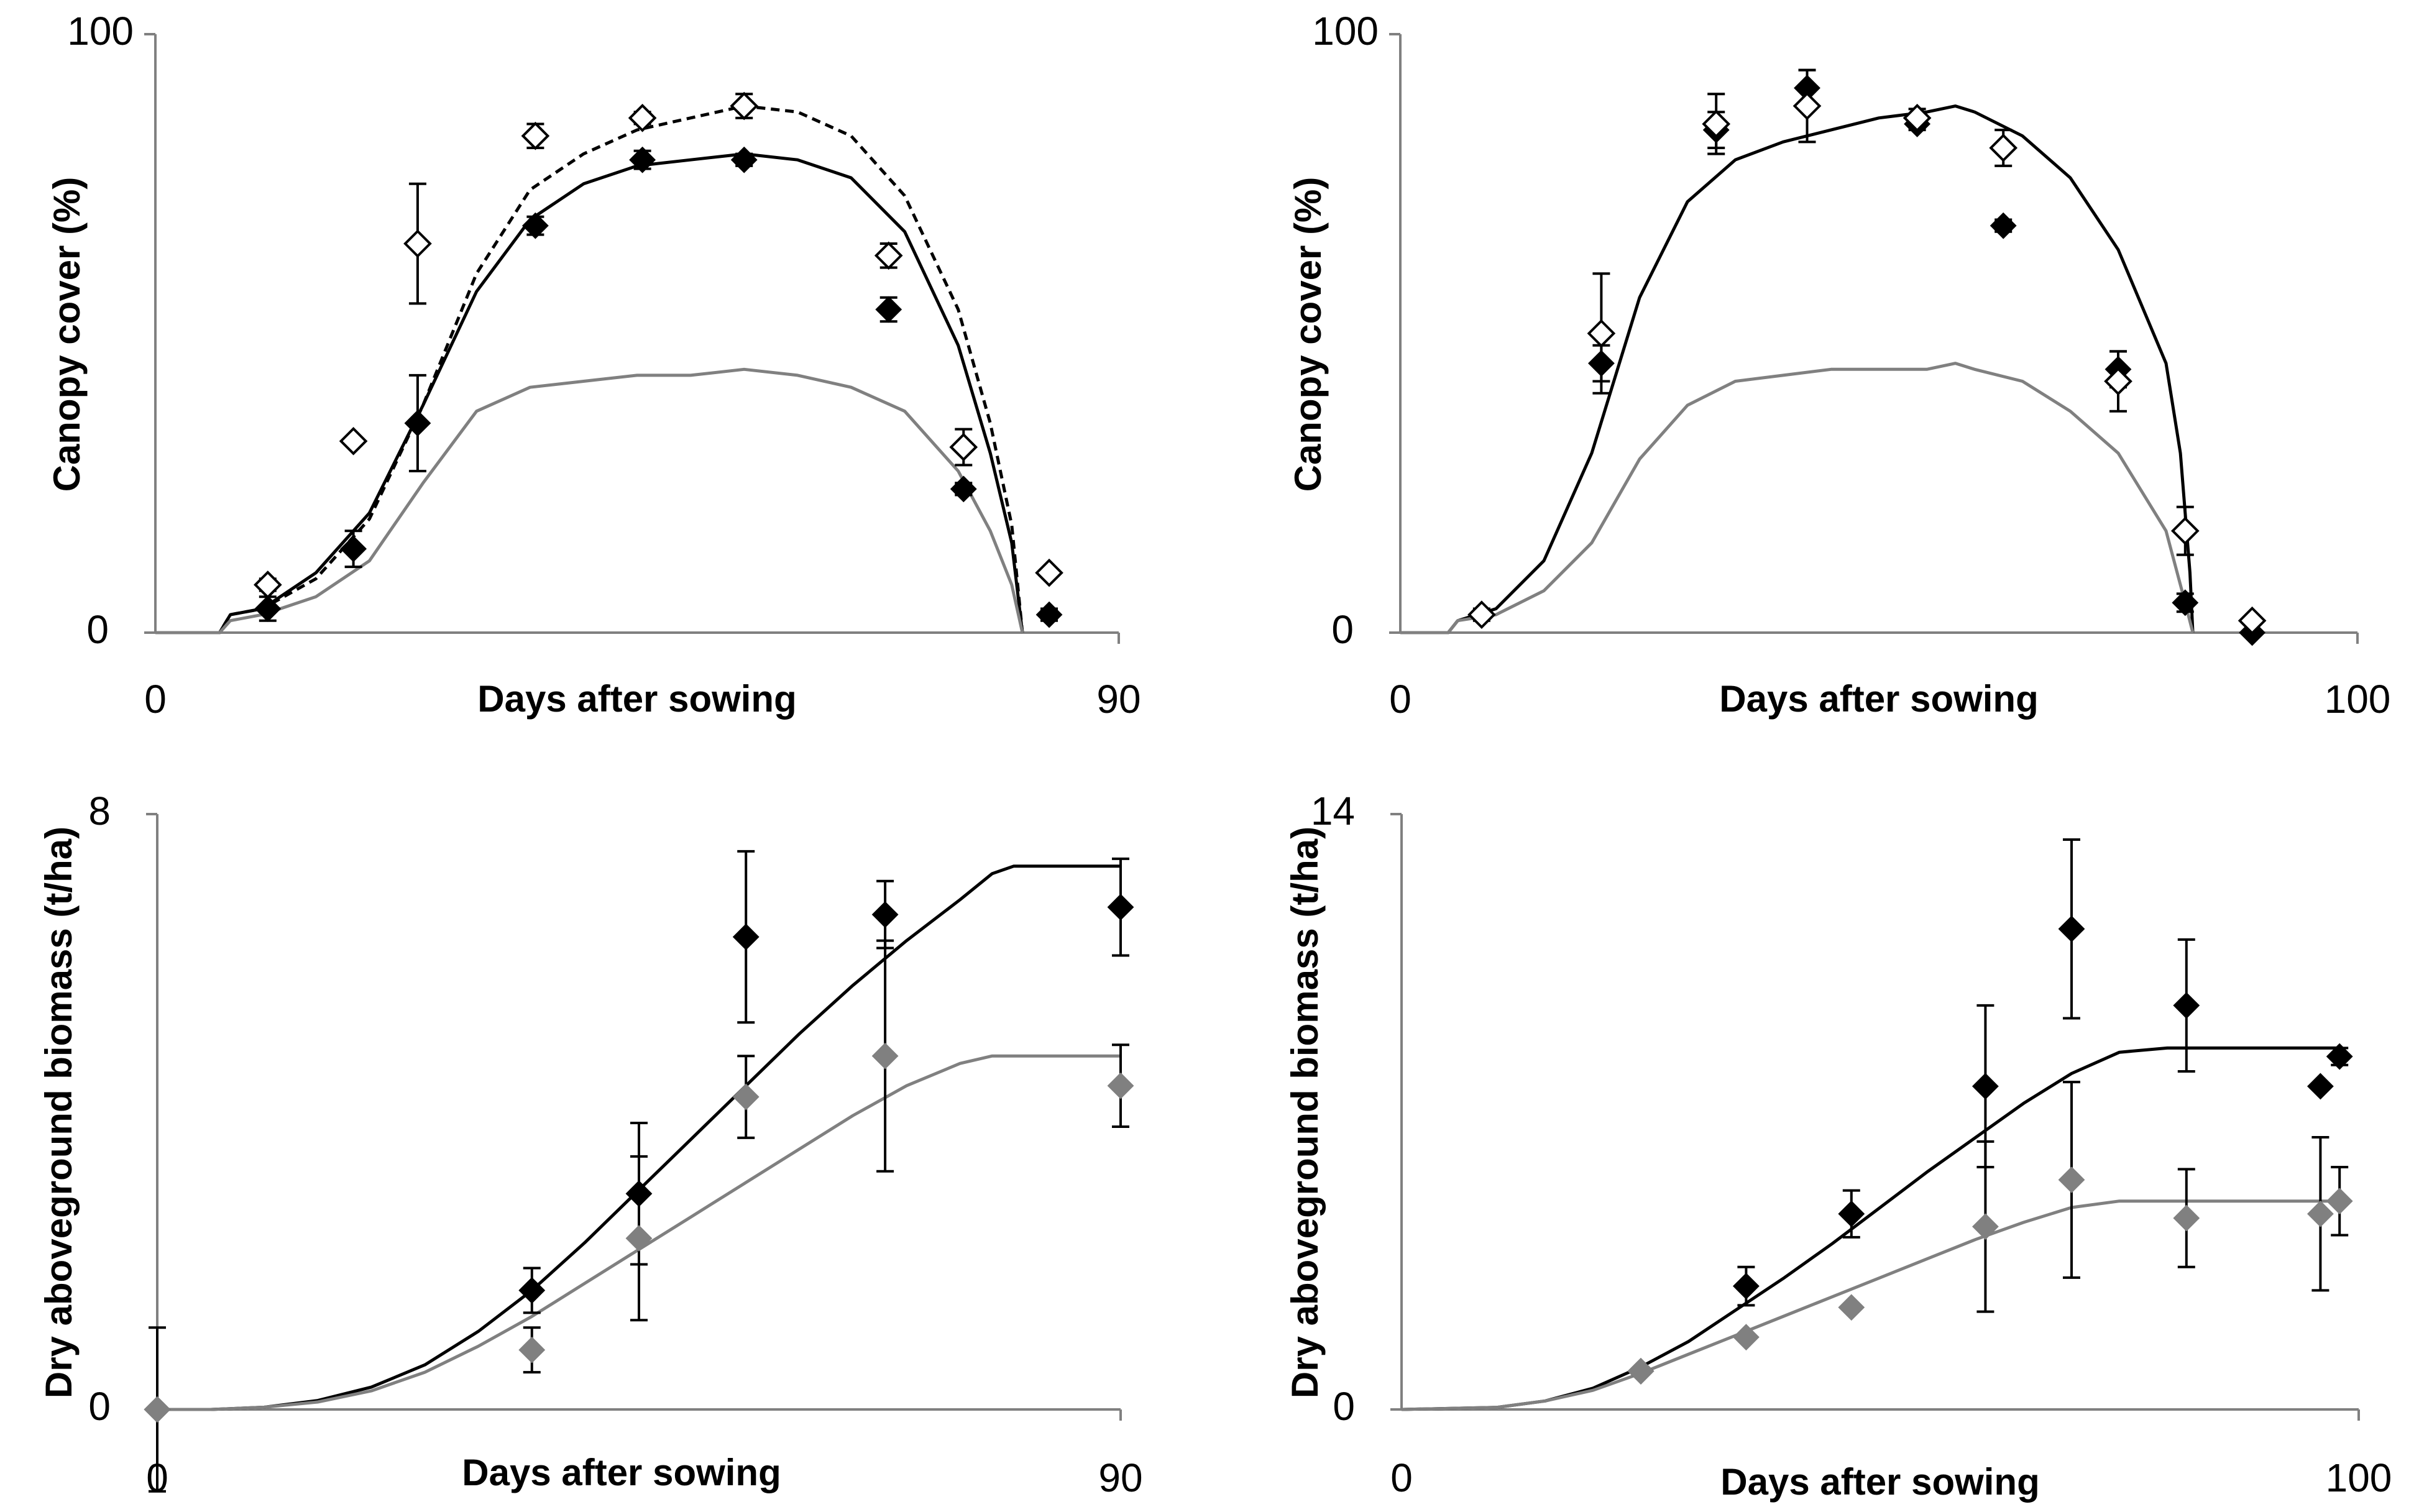 Image resolution: width=2419 pixels, height=1512 pixels. Describe the element at coordinates (1333, 811) in the screenshot. I see `y-tick-label-max: 14` at that location.